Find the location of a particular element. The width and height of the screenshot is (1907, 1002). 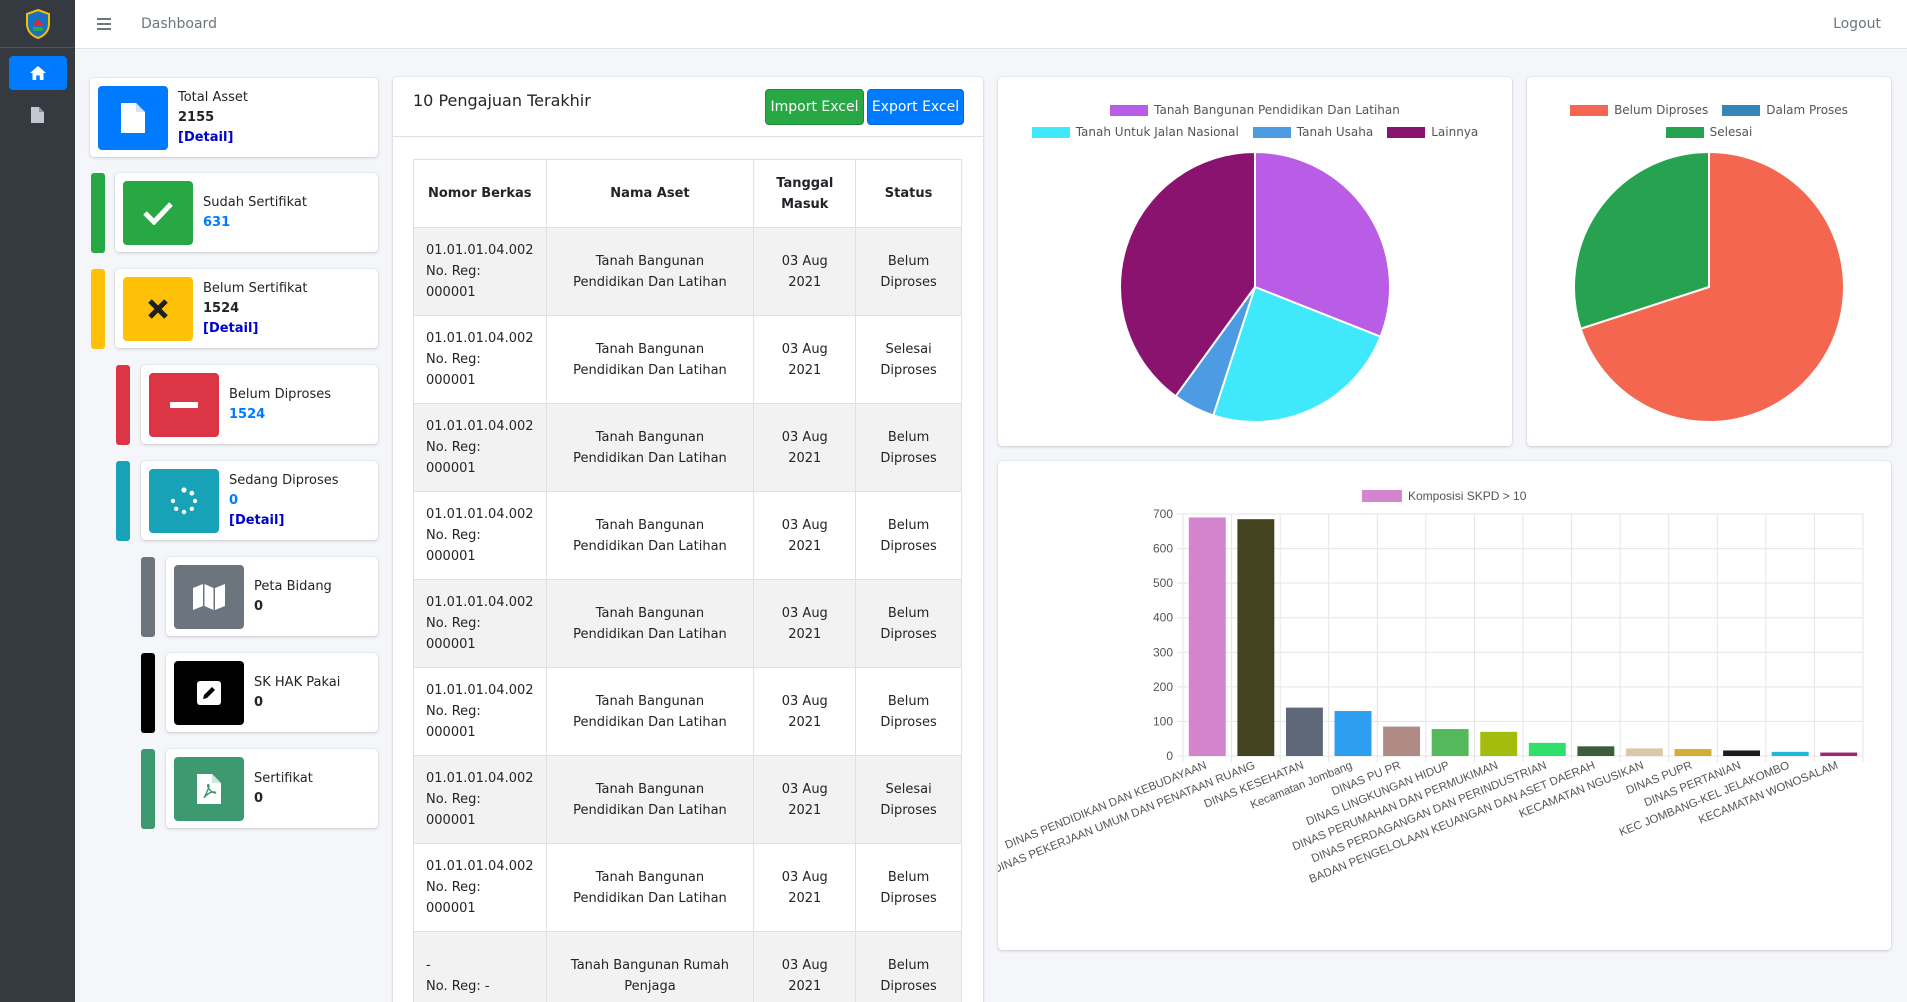

logout-link: Logout is located at coordinates (1857, 24).